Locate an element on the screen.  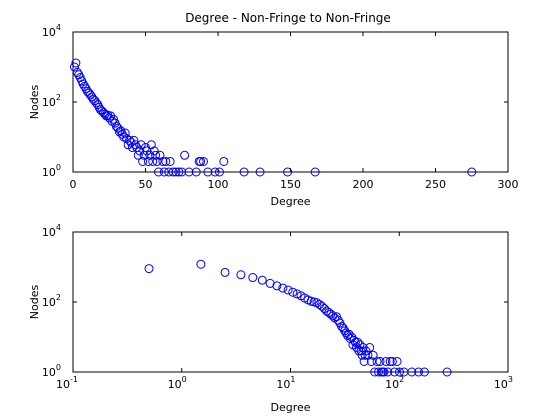
x-tick-label: 102 is located at coordinates (394, 383).